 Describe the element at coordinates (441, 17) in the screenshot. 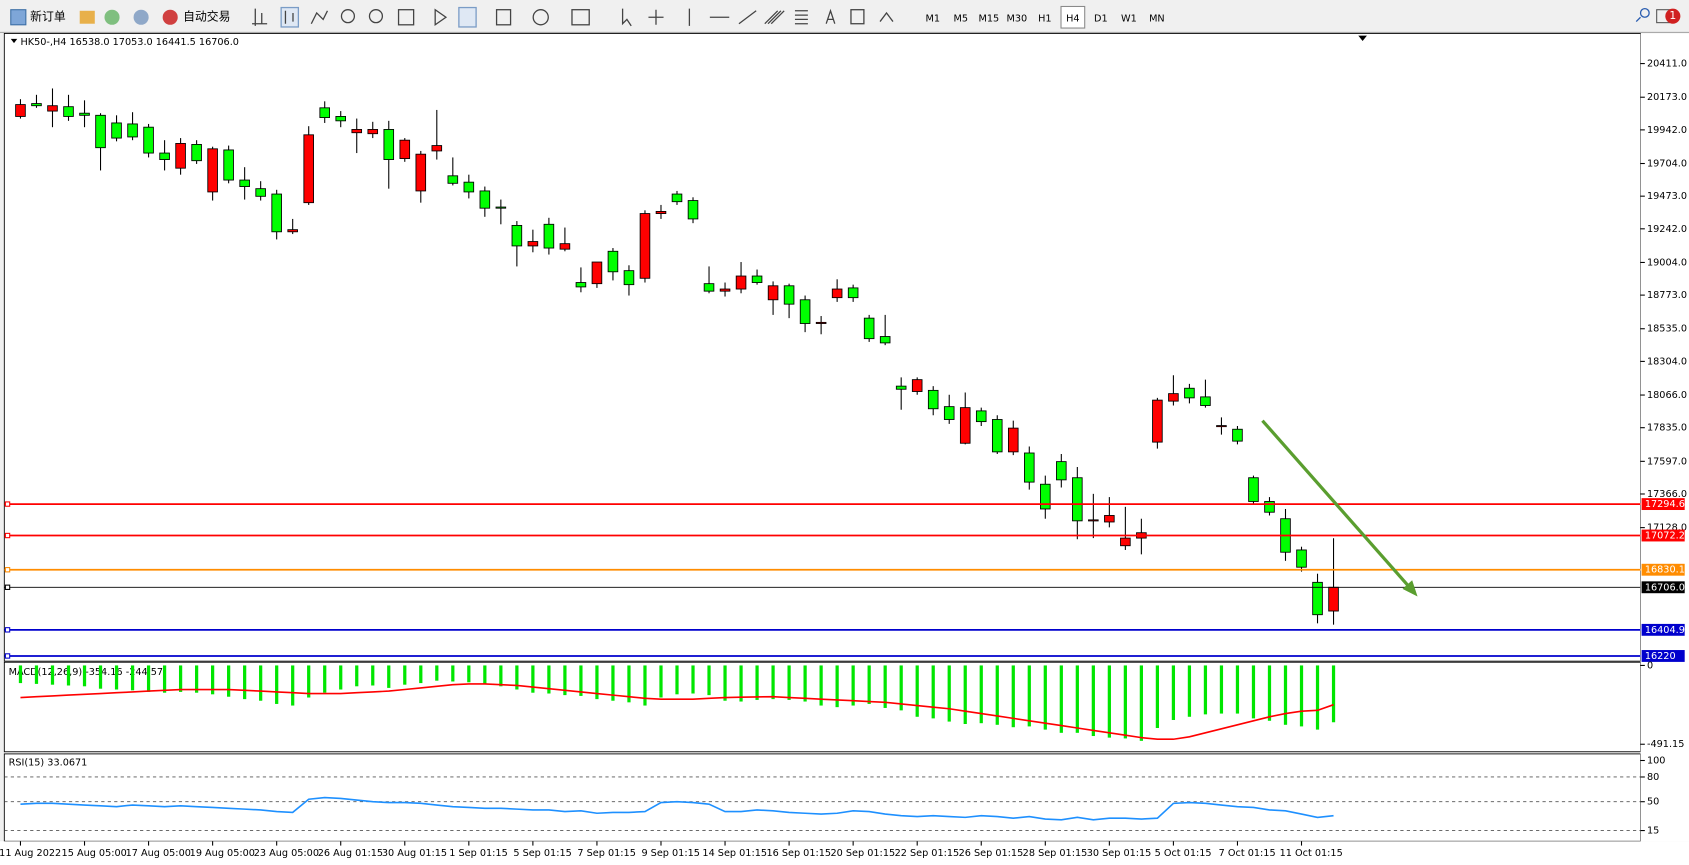

I see `autoscroll-button` at that location.